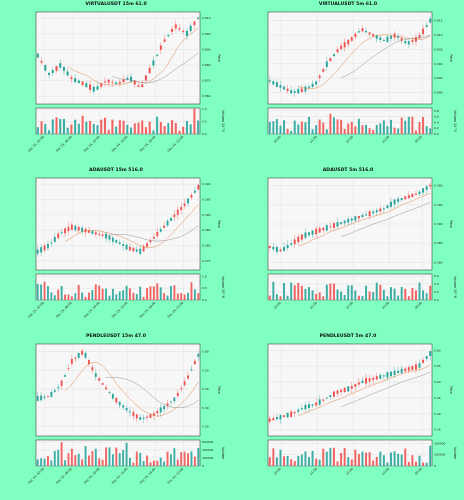 Image resolution: width=464 pixels, height=500 pixels. I want to click on volume-plot-area, so click(350, 453).